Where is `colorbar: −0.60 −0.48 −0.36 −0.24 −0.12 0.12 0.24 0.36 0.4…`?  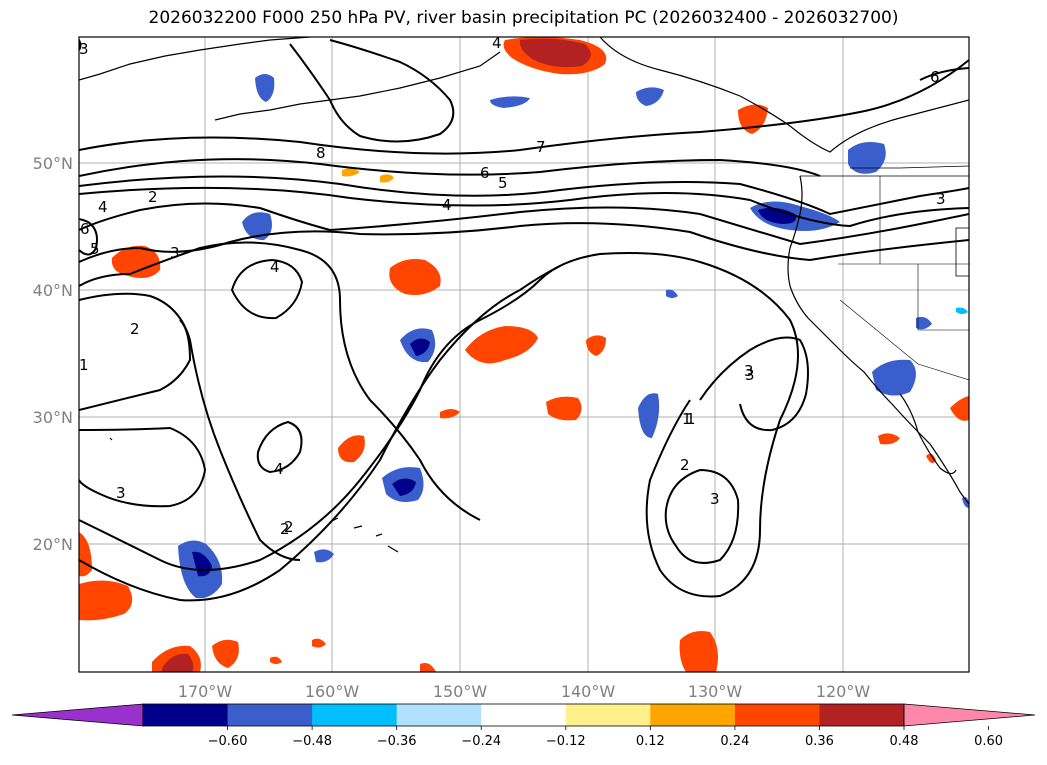
colorbar: −0.60 −0.48 −0.36 −0.24 −0.12 0.12 0.24 0.36 0.4… is located at coordinates (523, 726).